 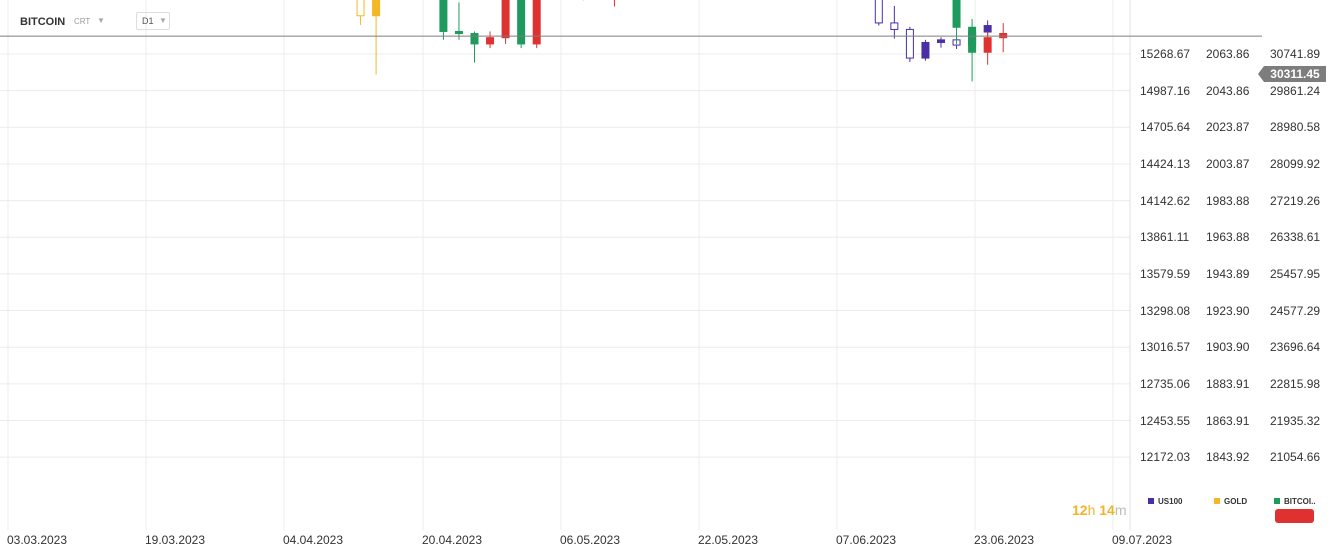 What do you see at coordinates (565, 18) in the screenshot?
I see `chart-toolbar: BITCOIN CRT ▼ D1 ▼` at bounding box center [565, 18].